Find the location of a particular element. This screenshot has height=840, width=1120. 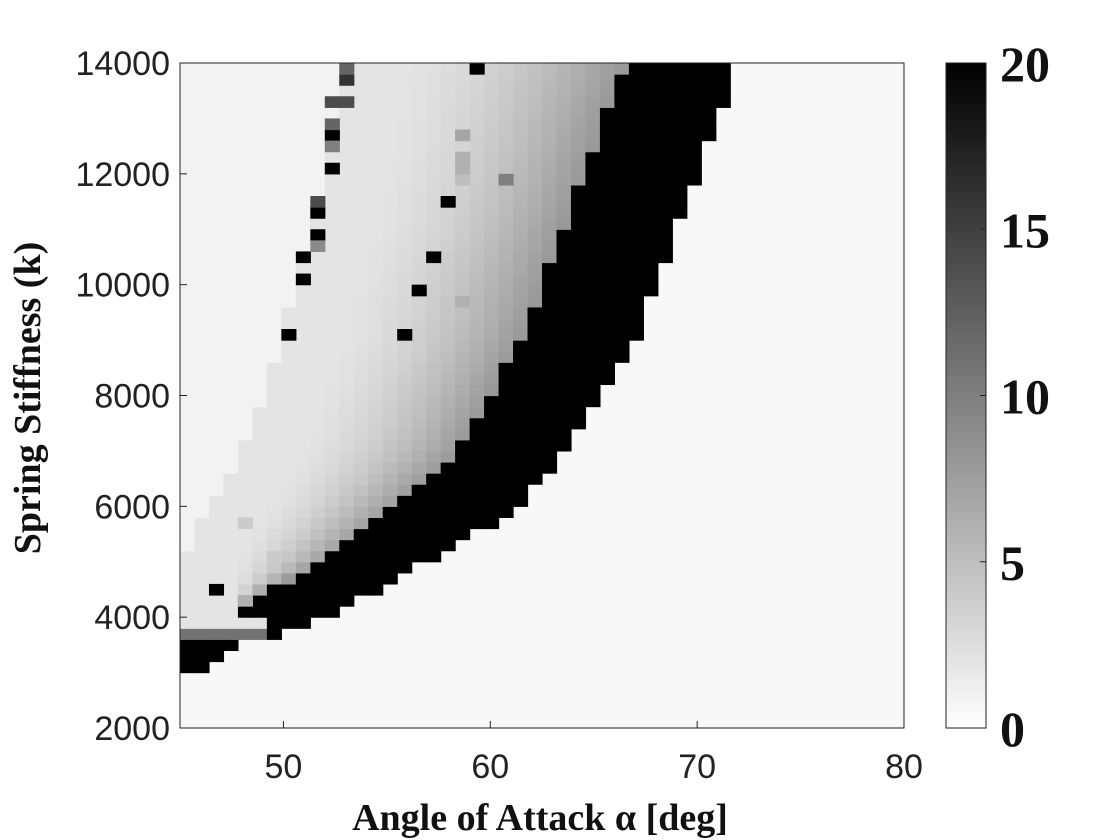

y-tick-label: 2000 is located at coordinates (132, 729).